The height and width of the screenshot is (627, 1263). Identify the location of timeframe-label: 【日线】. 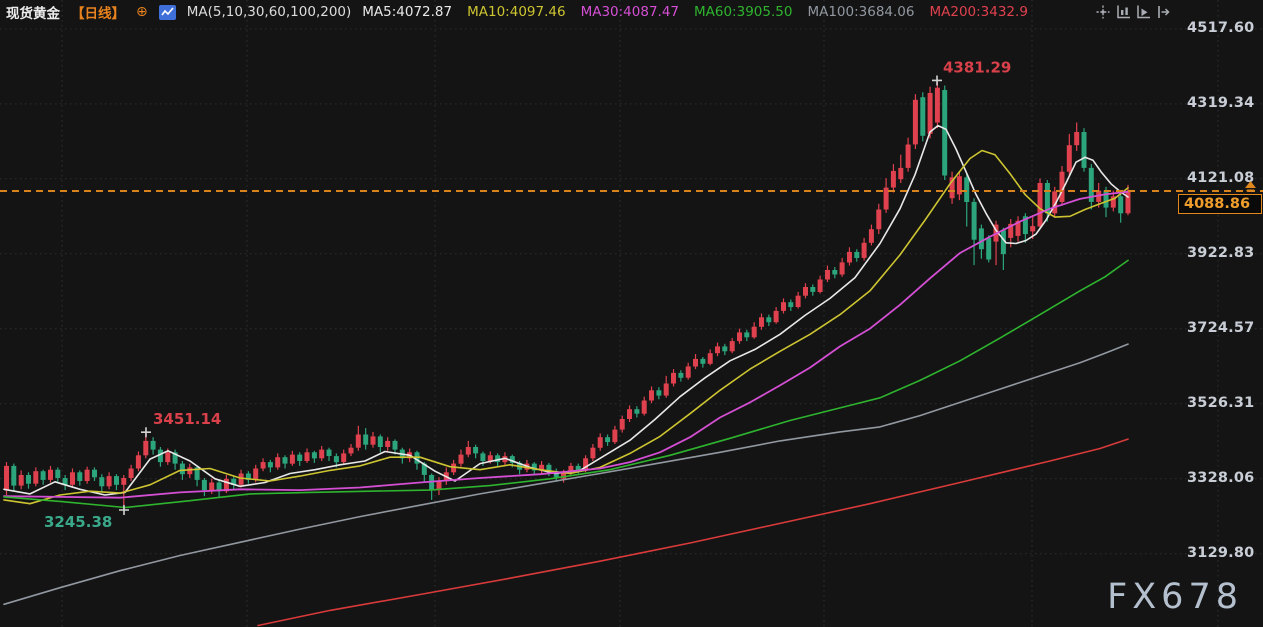
(98, 14).